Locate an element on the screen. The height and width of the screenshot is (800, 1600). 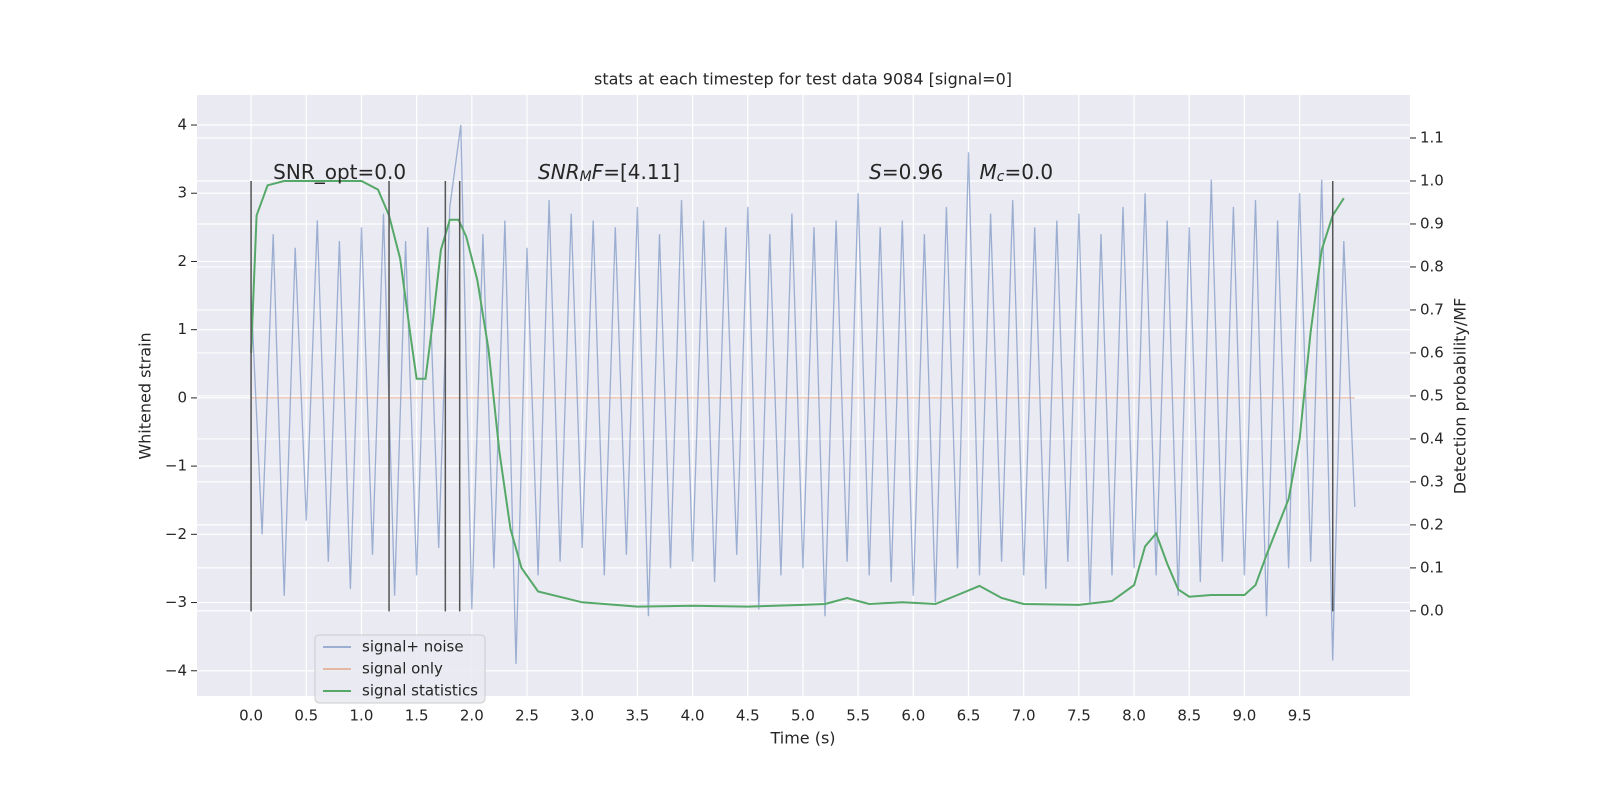
annotation: S=0.96 is located at coordinates (906, 171).